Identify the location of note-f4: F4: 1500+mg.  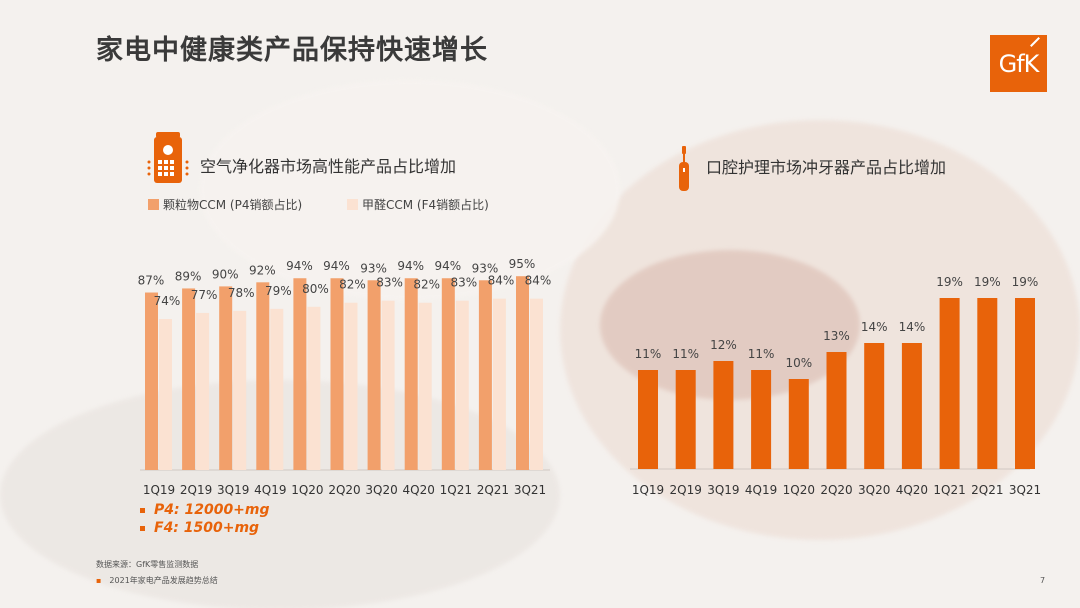
(199, 528).